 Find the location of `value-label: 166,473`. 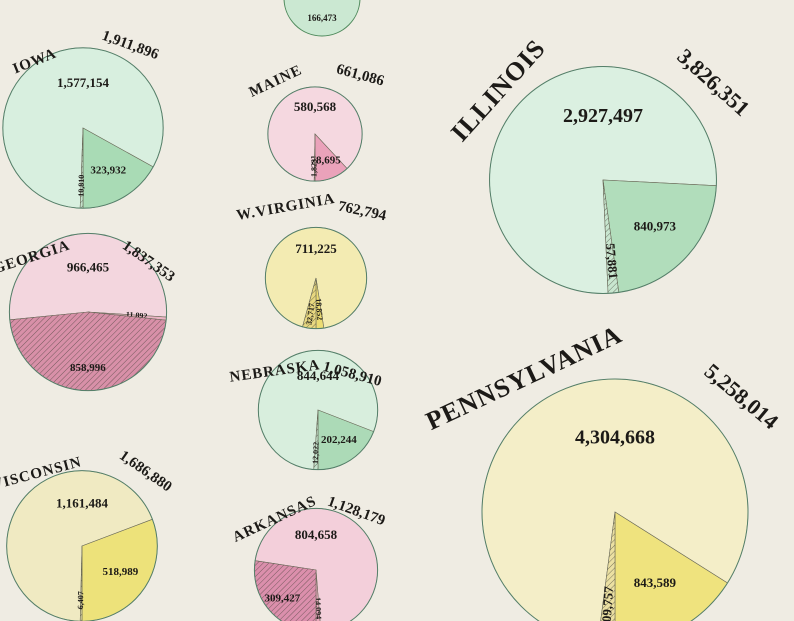

value-label: 166,473 is located at coordinates (322, 18).